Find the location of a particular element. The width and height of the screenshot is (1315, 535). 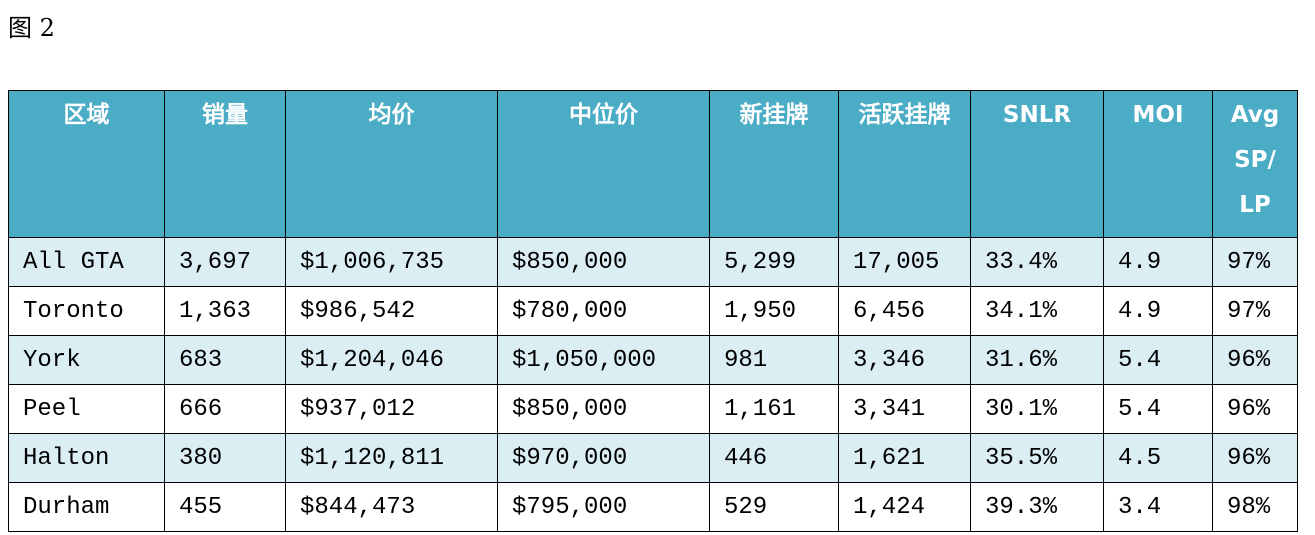

table-cell: $1,204,046 is located at coordinates (391, 360).